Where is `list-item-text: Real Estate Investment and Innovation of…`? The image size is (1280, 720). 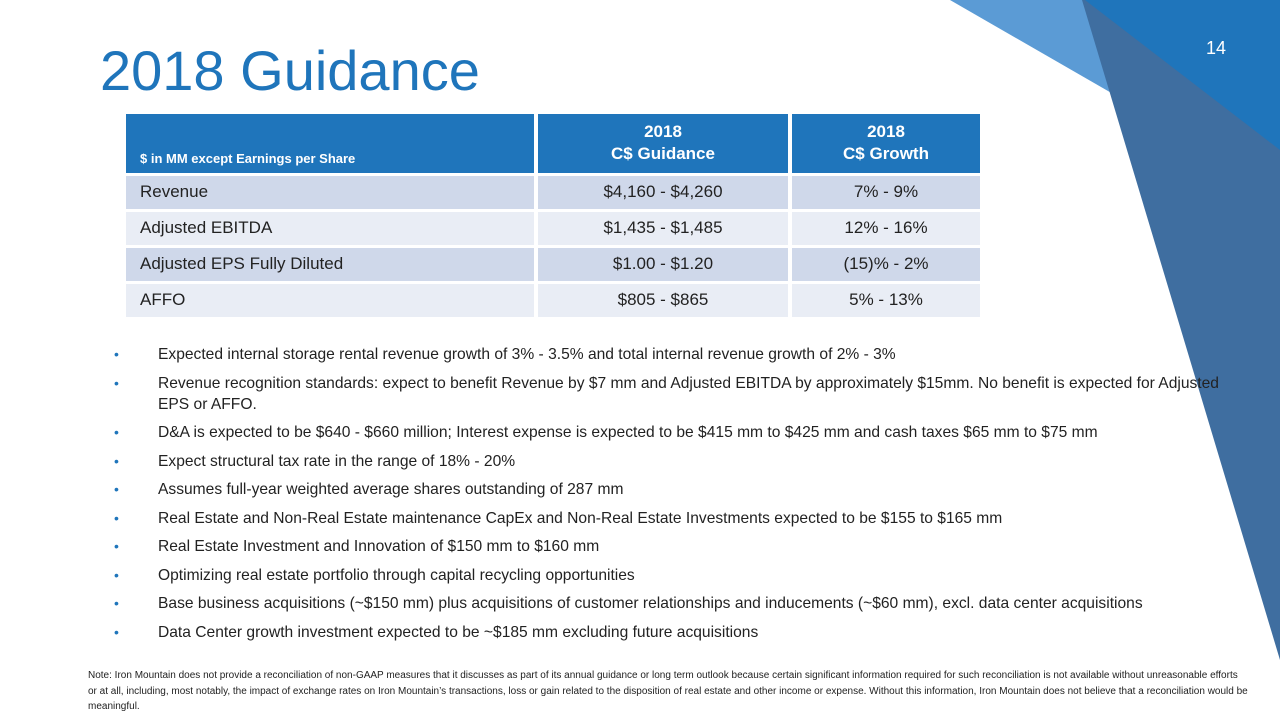 list-item-text: Real Estate Investment and Innovation of… is located at coordinates (379, 546).